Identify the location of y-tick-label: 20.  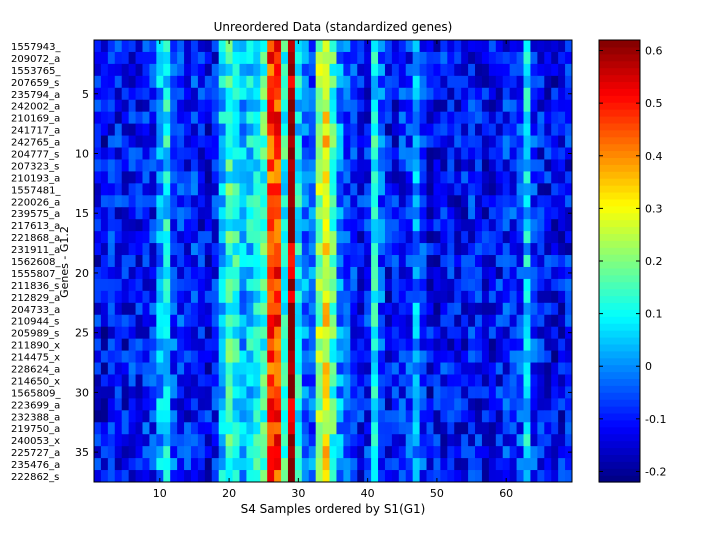
(82, 273).